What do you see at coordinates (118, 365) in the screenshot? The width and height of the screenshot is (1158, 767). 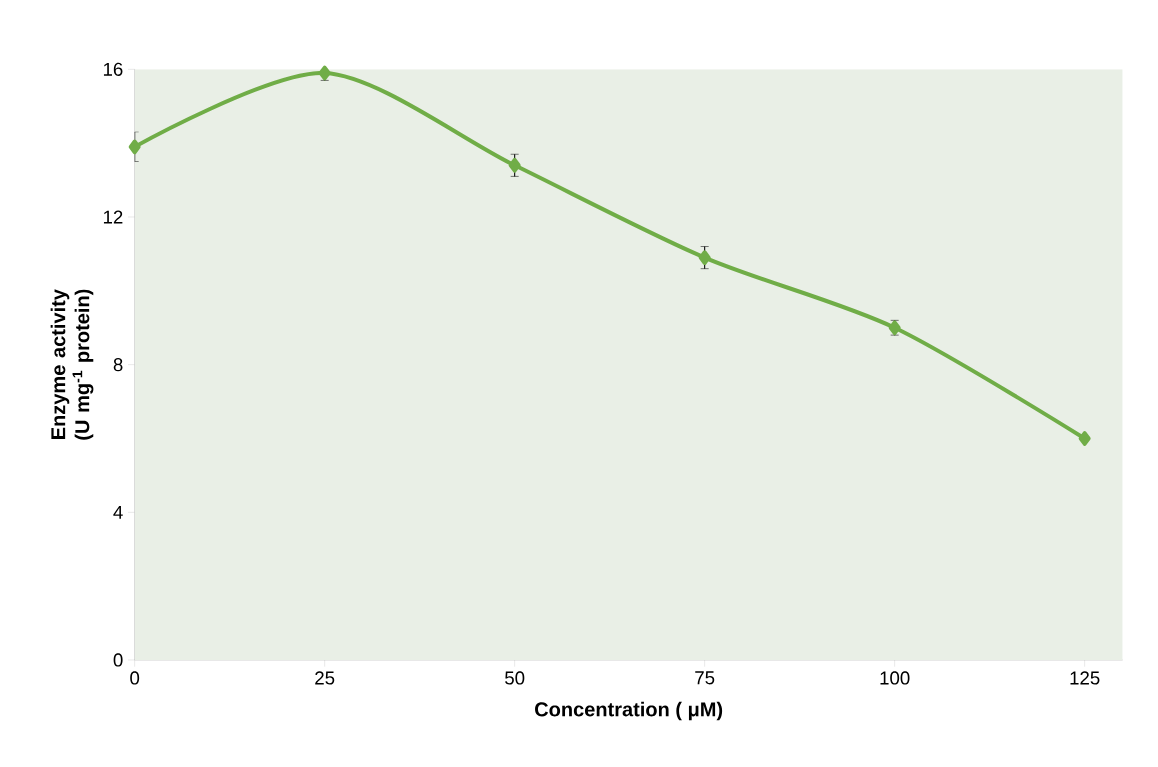 I see `y-tick-label: 8` at bounding box center [118, 365].